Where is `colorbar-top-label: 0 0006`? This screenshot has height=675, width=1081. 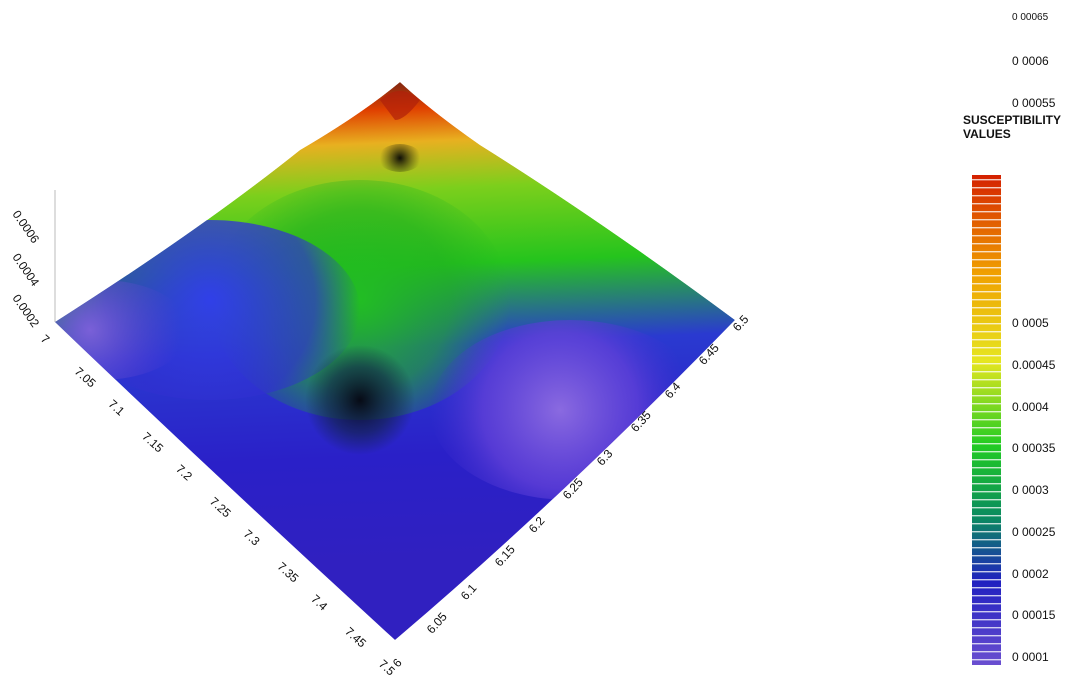
colorbar-top-label: 0 0006 is located at coordinates (1030, 61).